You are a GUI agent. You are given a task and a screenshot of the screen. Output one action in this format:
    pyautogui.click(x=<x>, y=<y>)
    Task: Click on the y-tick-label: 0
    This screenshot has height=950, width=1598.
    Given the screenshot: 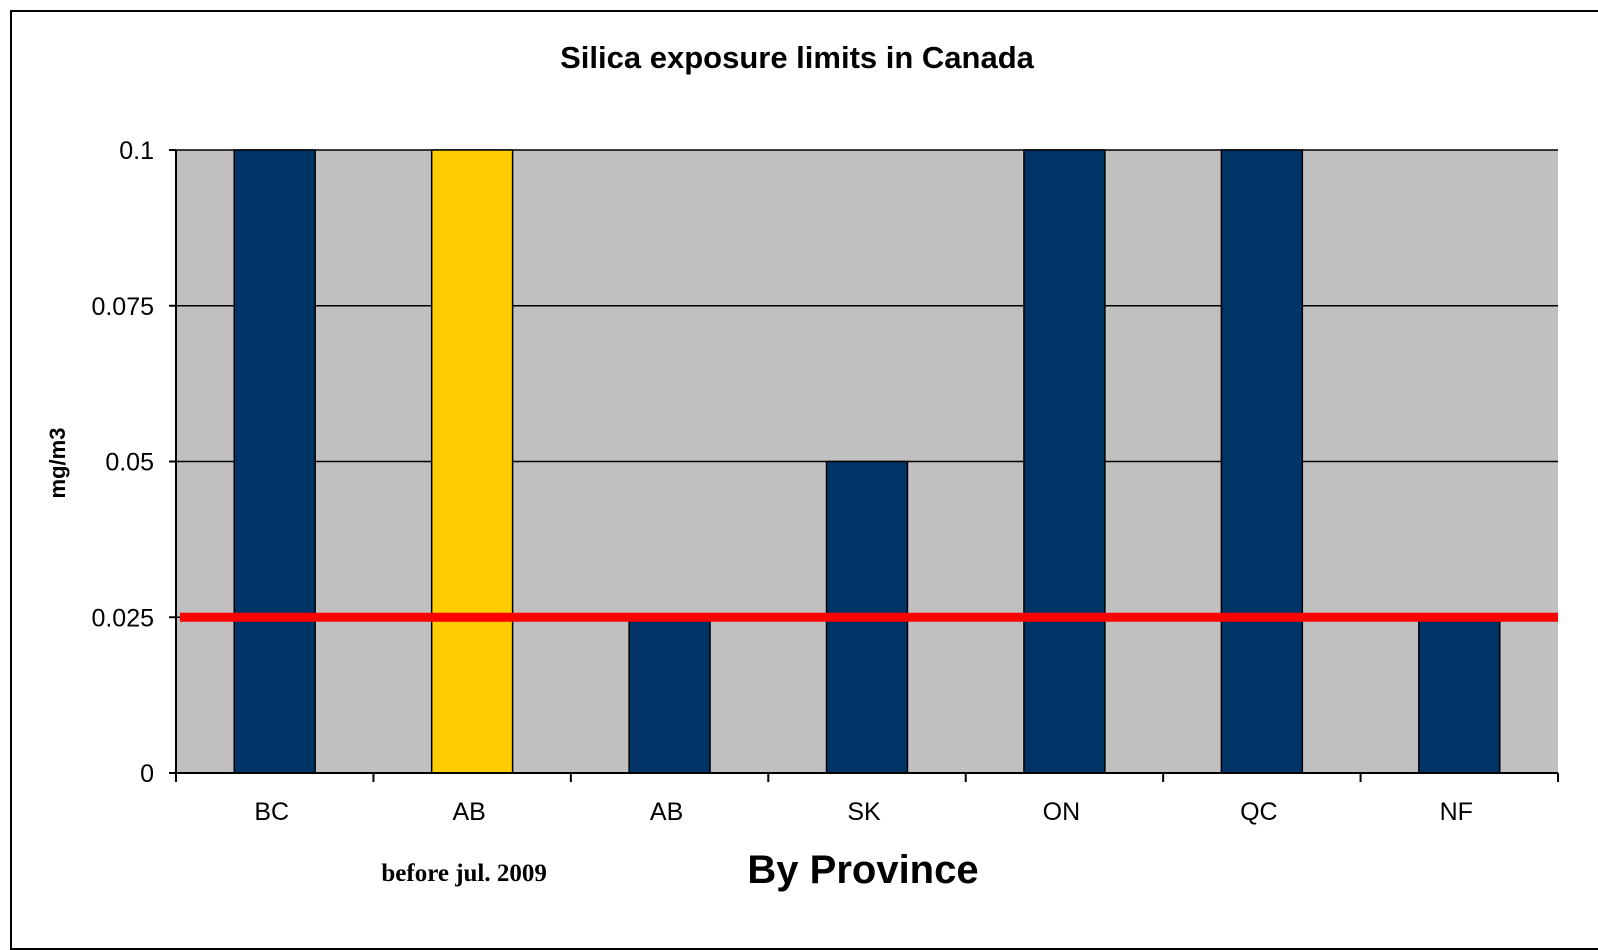 What is the action you would take?
    pyautogui.click(x=147, y=774)
    